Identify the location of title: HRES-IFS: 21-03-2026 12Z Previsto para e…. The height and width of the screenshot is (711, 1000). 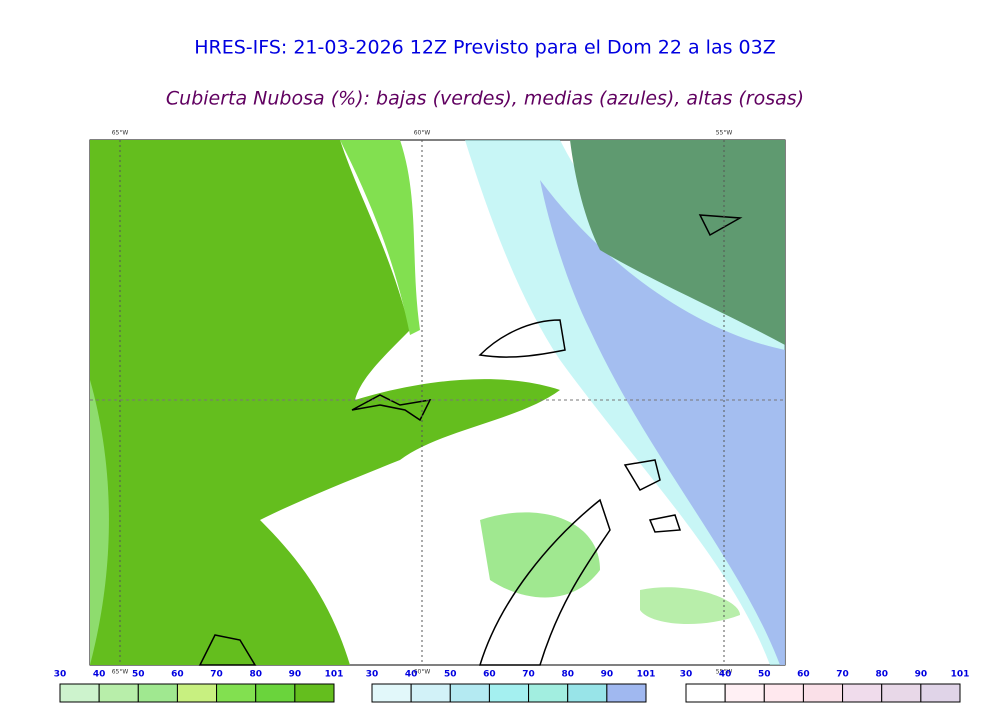
(485, 48).